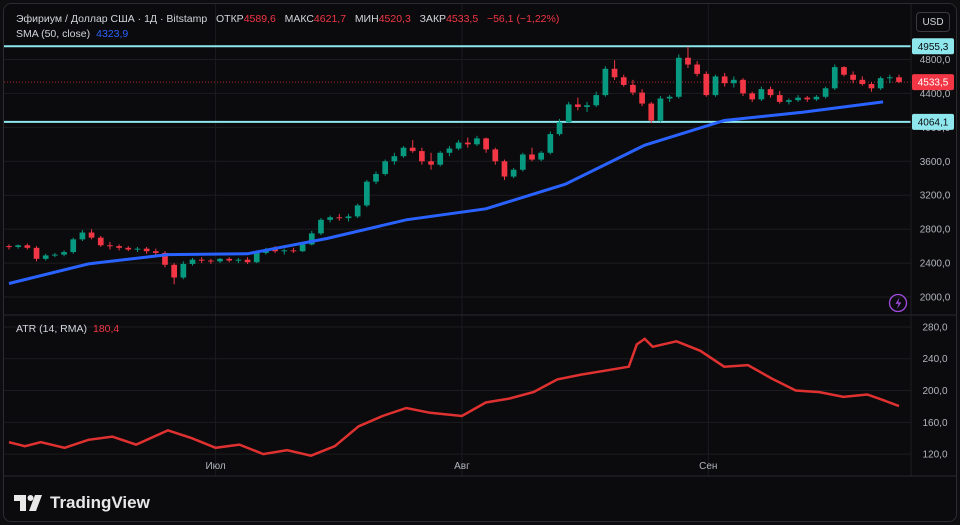 Image resolution: width=960 pixels, height=525 pixels. I want to click on atr-axis-label: 280,0, so click(934, 327).